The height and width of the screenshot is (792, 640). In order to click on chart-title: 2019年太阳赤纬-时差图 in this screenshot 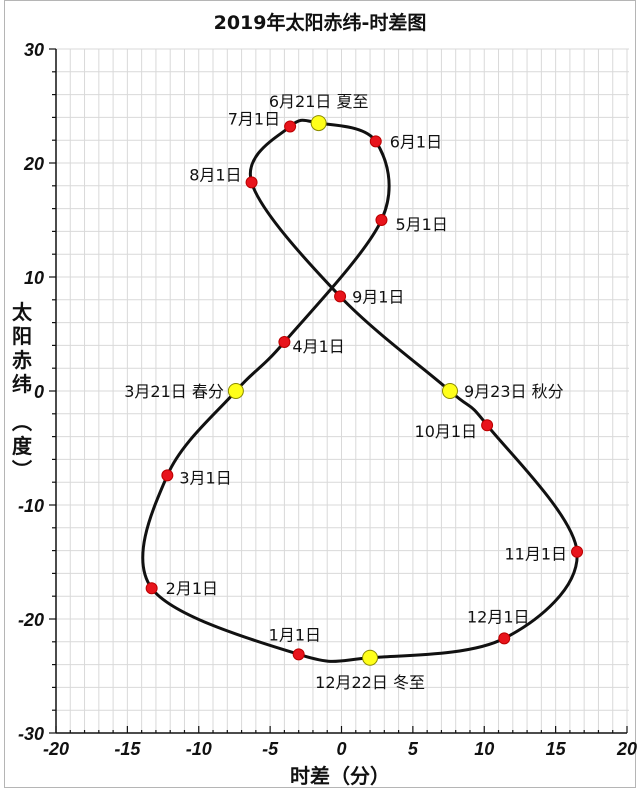, I will do `click(320, 23)`.